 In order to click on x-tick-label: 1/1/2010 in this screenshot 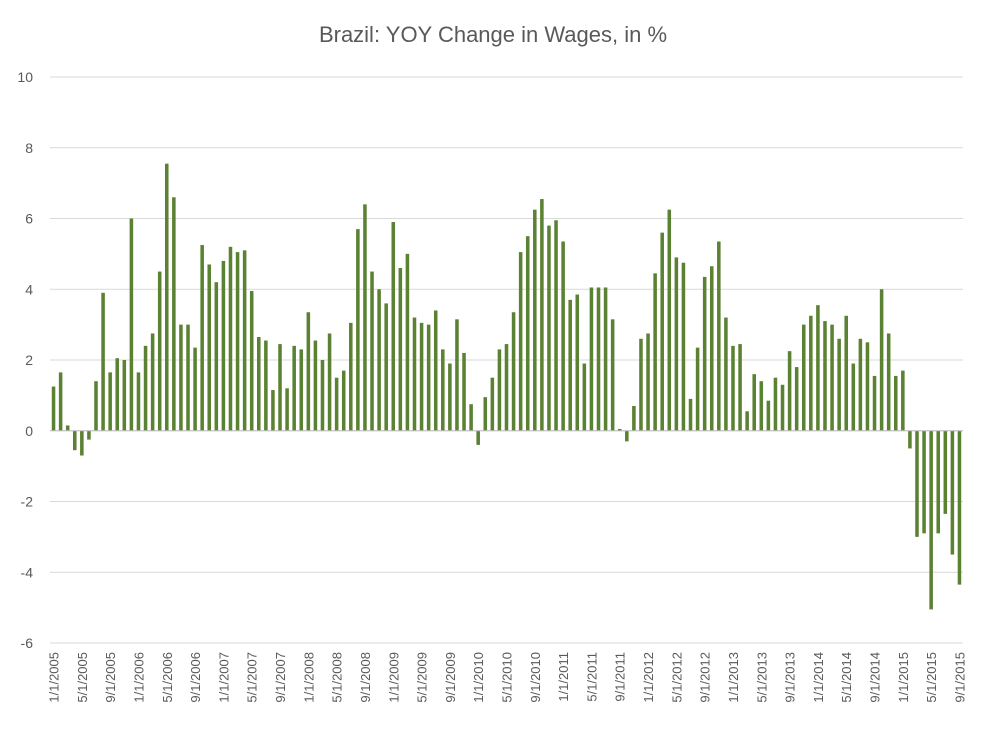, I will do `click(478, 677)`.